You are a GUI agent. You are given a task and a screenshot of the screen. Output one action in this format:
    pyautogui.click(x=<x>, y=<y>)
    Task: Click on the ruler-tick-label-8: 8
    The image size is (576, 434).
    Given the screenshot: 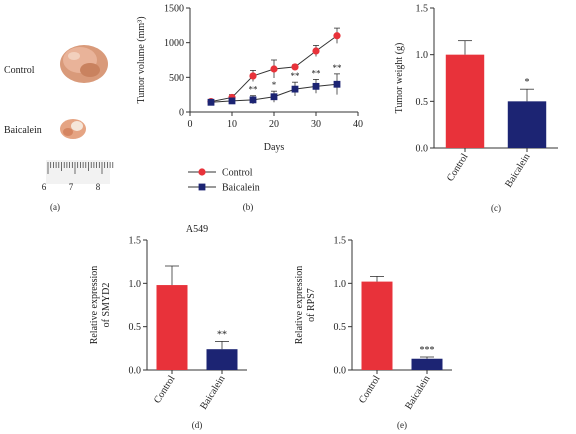 What is the action you would take?
    pyautogui.click(x=98, y=187)
    